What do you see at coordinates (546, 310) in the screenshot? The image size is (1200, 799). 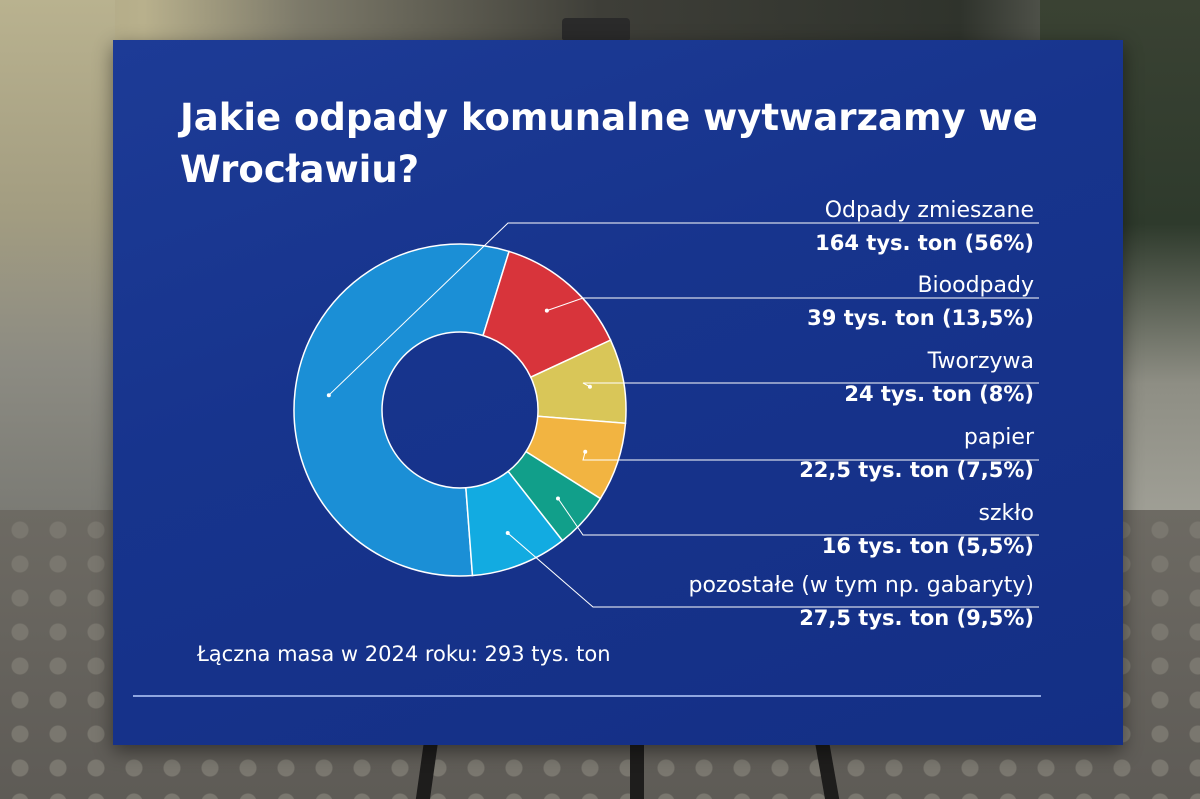 I see `leader-dot-bioodpady` at bounding box center [546, 310].